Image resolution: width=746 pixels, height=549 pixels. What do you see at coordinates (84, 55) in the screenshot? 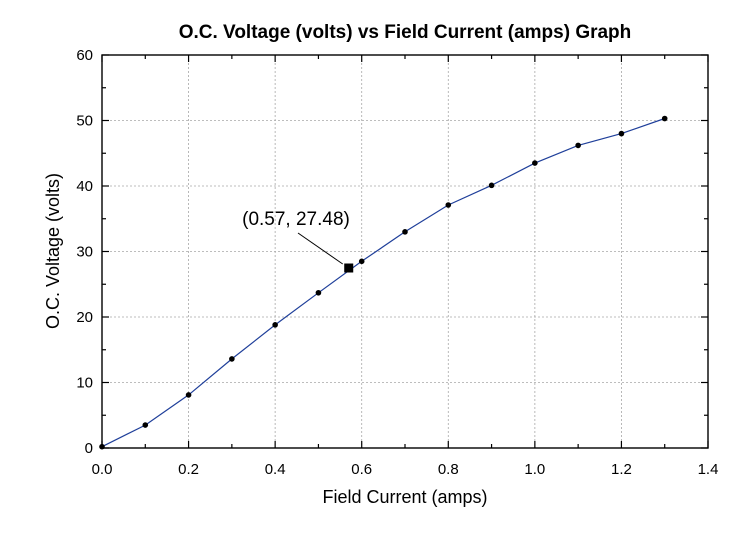
I see `y-tick-label: 60` at bounding box center [84, 55].